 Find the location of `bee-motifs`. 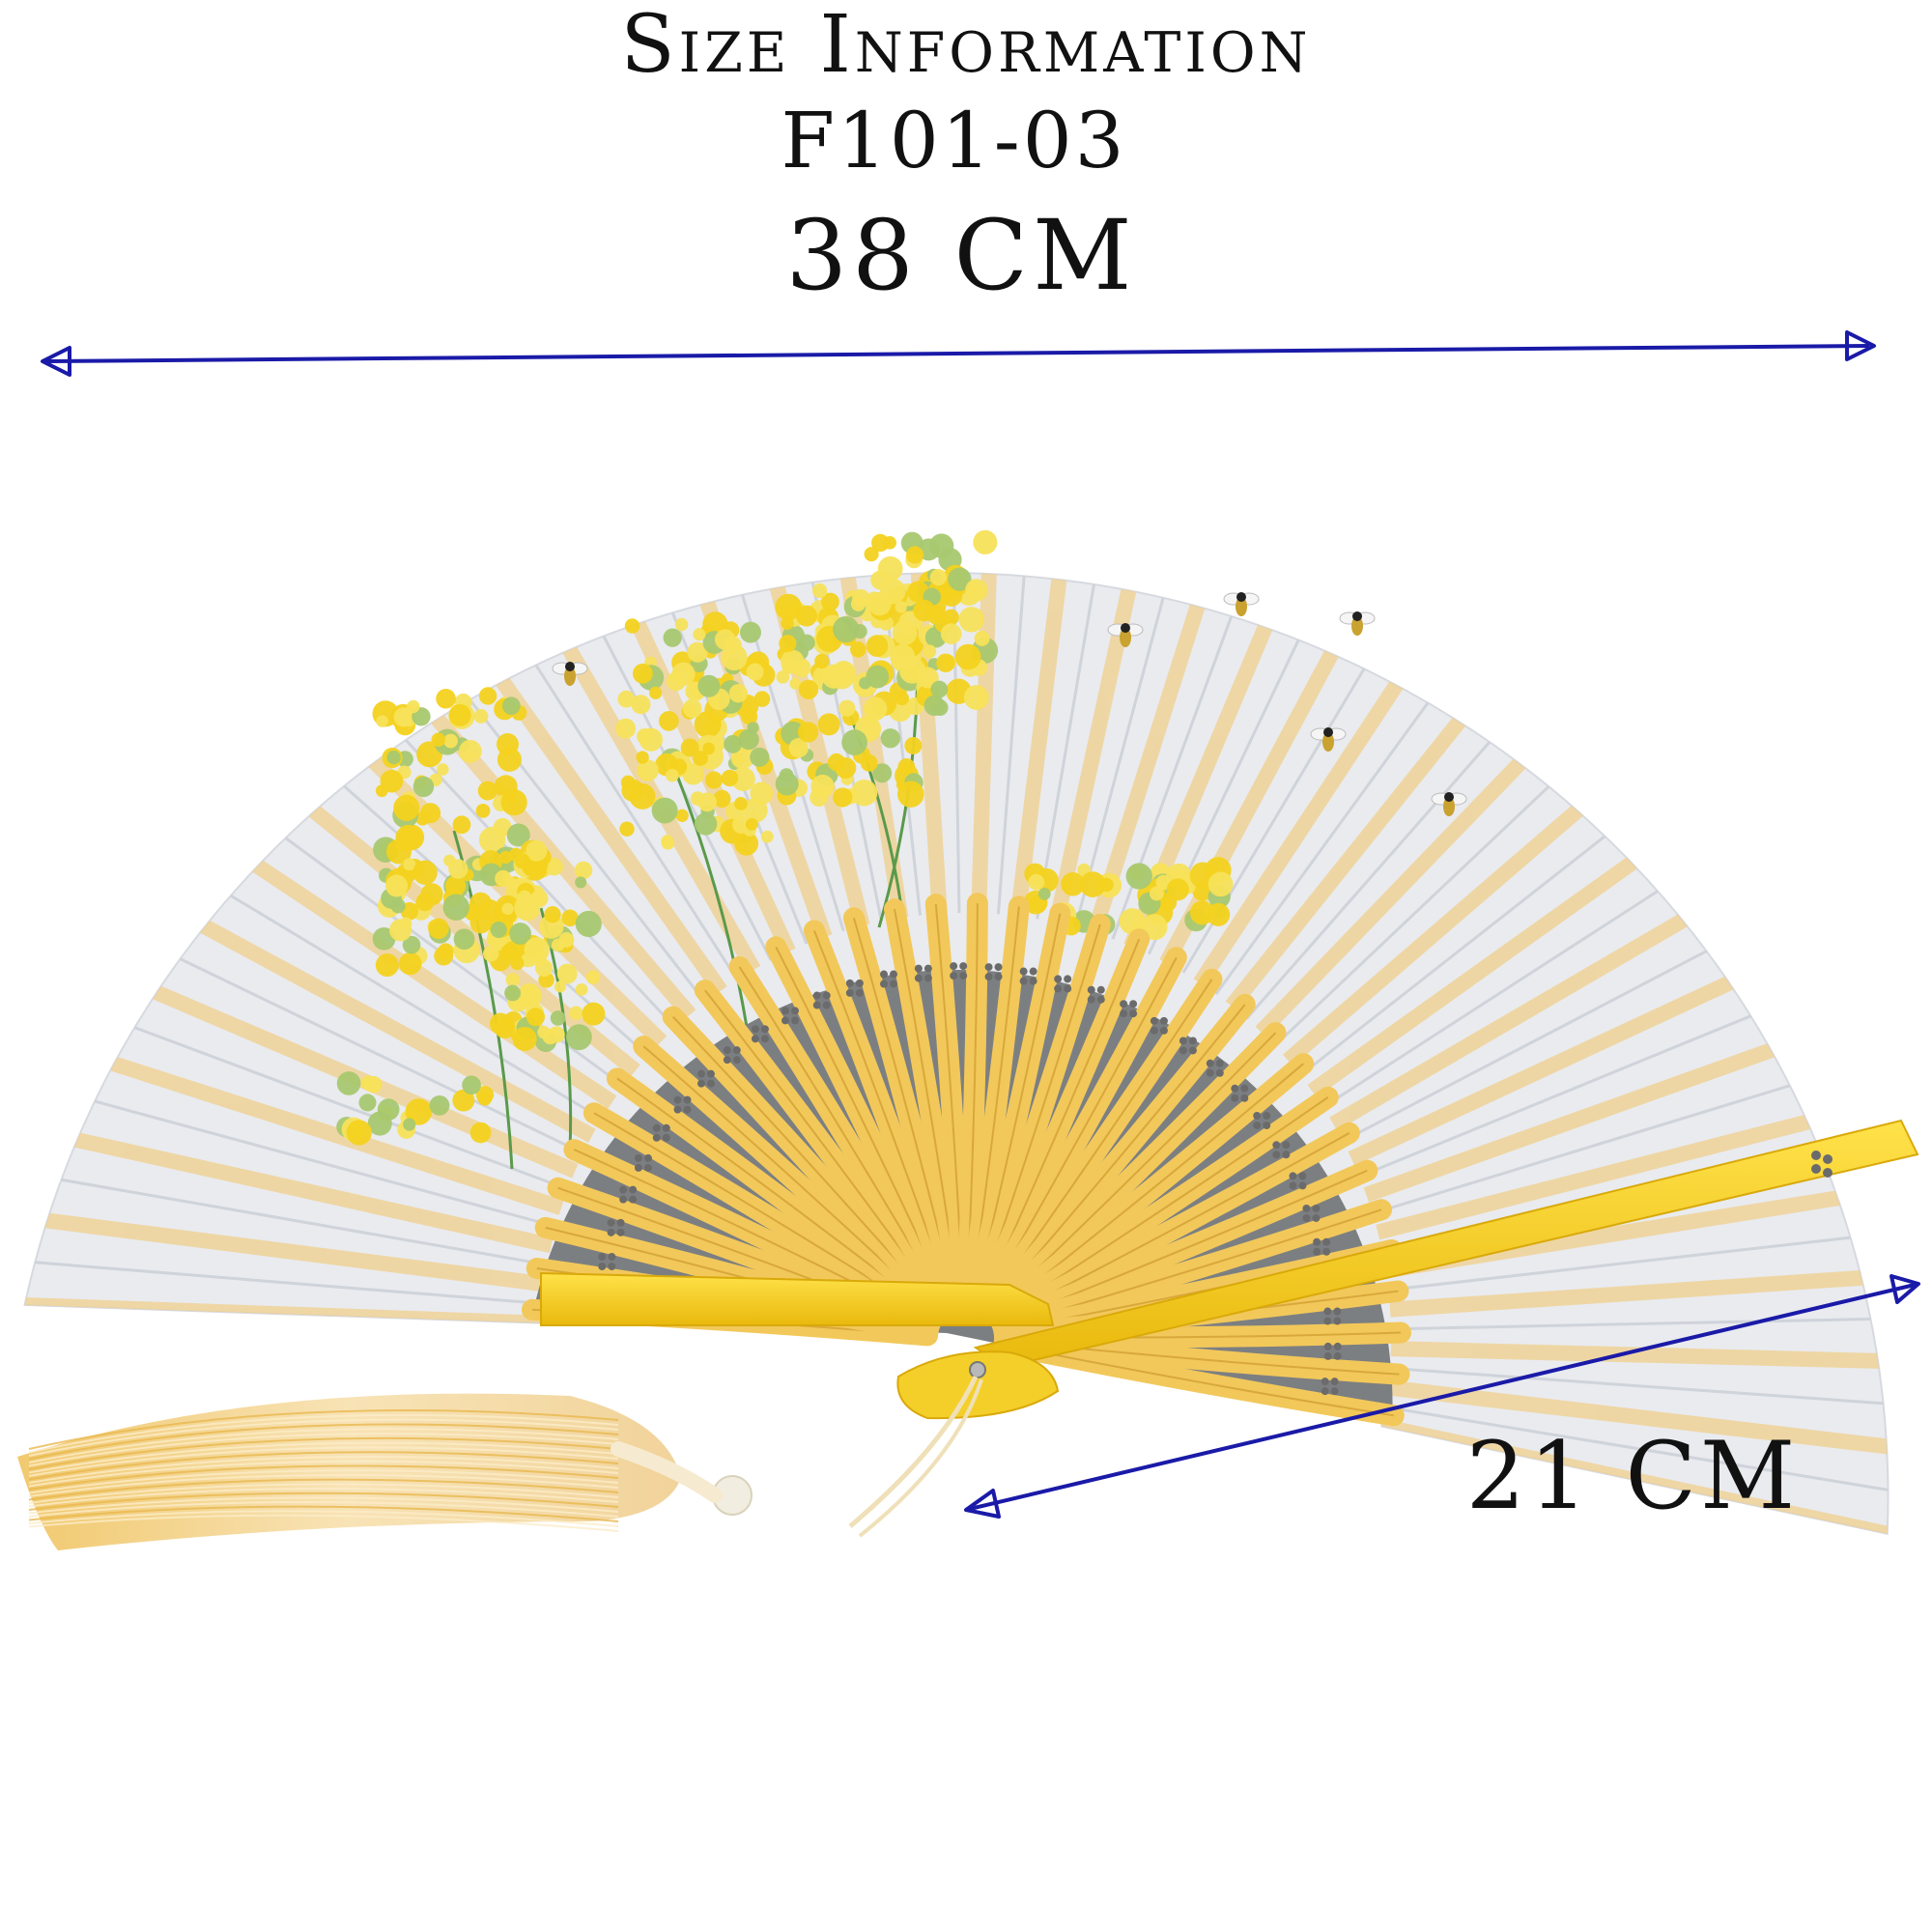

bee-motifs is located at coordinates (1009, 704).